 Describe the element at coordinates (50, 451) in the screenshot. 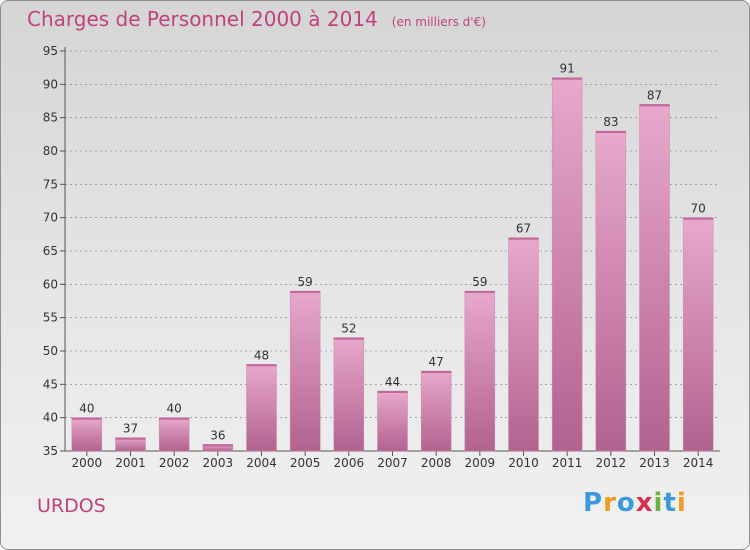

I see `y-tick-label: 35` at that location.